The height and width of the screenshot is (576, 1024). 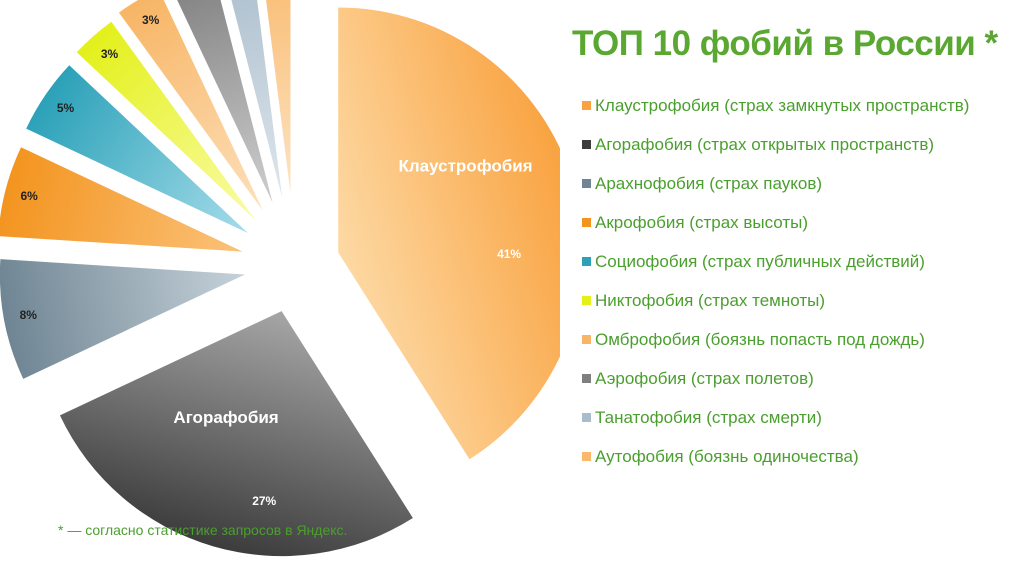 I want to click on legend-label: Акрофобия (страх высоты), so click(x=702, y=222).